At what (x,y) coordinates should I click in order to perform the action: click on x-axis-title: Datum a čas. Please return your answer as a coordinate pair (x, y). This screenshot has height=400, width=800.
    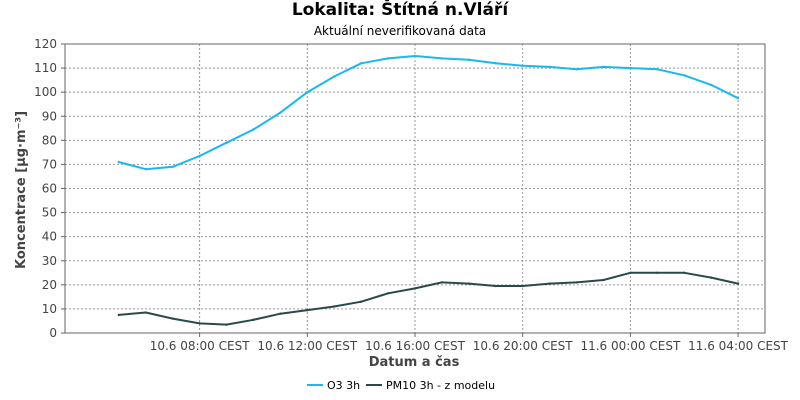
    Looking at the image, I should click on (414, 362).